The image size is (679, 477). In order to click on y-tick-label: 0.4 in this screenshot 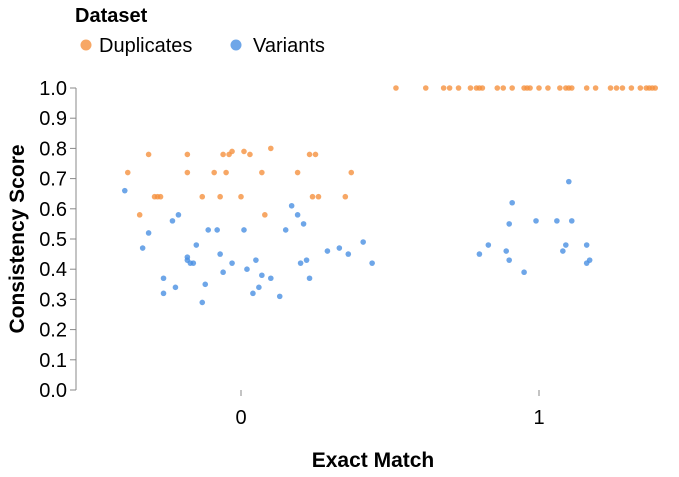, I will do `click(53, 270)`.